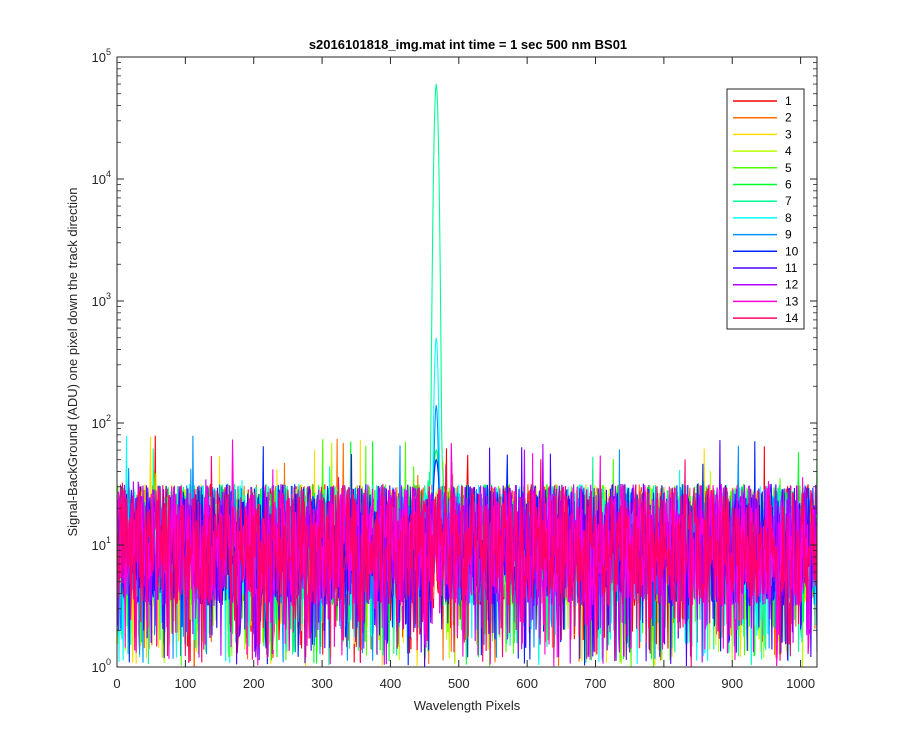 The image size is (900, 750). What do you see at coordinates (792, 301) in the screenshot?
I see `legend-label-13: 13` at bounding box center [792, 301].